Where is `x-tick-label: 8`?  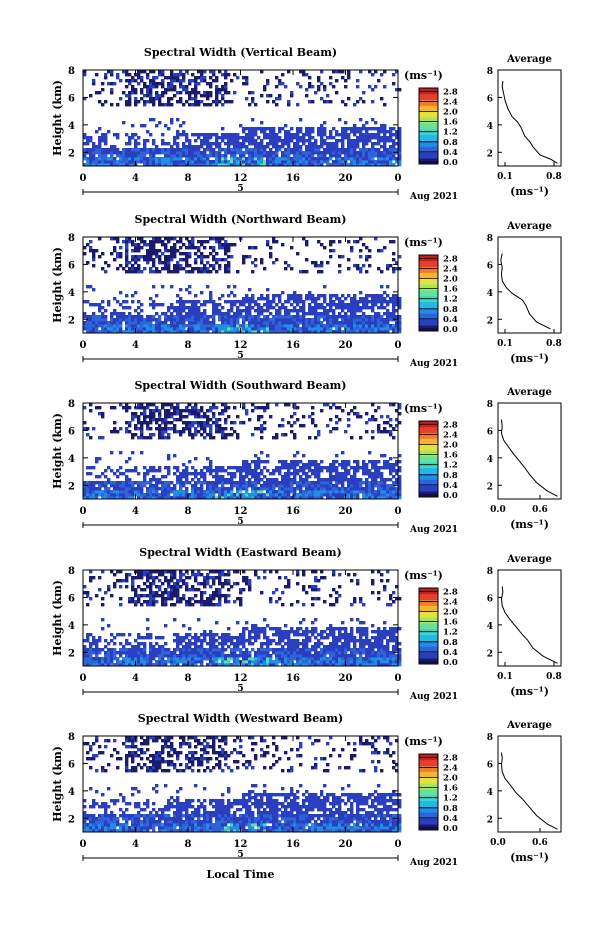 x-tick-label: 8 is located at coordinates (188, 345).